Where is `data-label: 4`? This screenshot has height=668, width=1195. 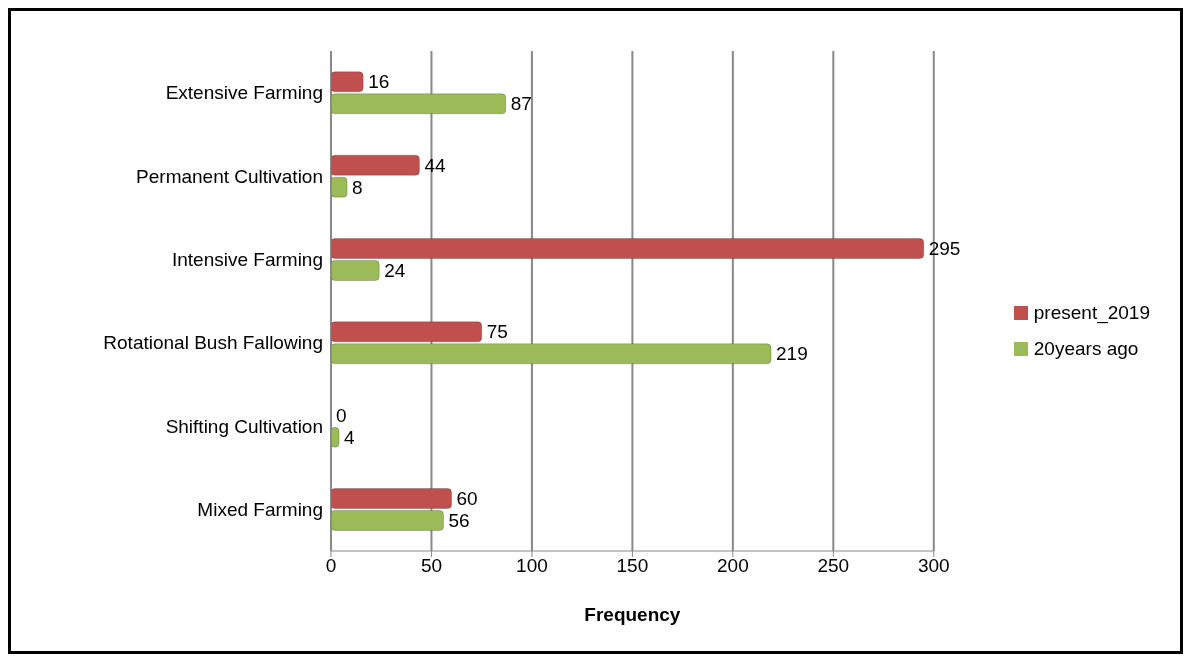
data-label: 4 is located at coordinates (350, 437).